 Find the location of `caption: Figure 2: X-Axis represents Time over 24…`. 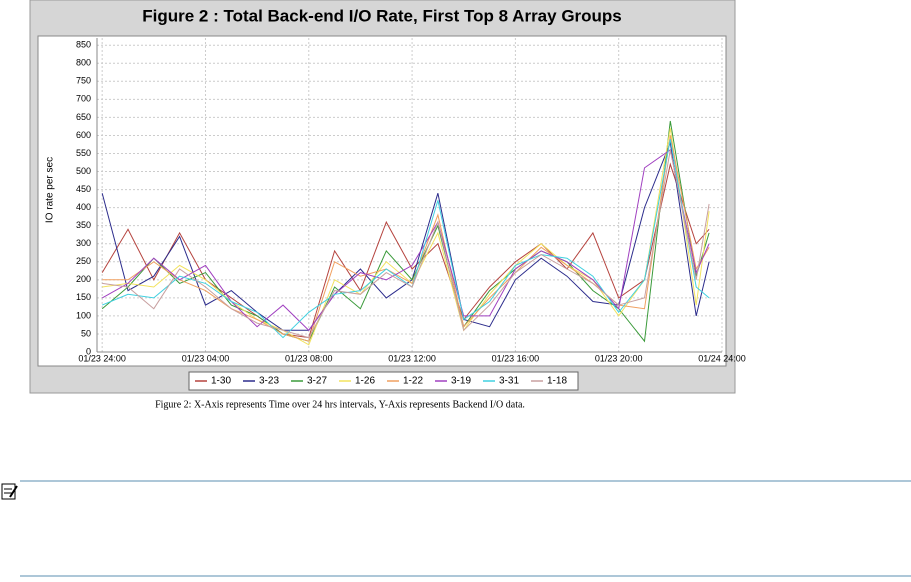

caption: Figure 2: X-Axis represents Time over 24… is located at coordinates (340, 404).